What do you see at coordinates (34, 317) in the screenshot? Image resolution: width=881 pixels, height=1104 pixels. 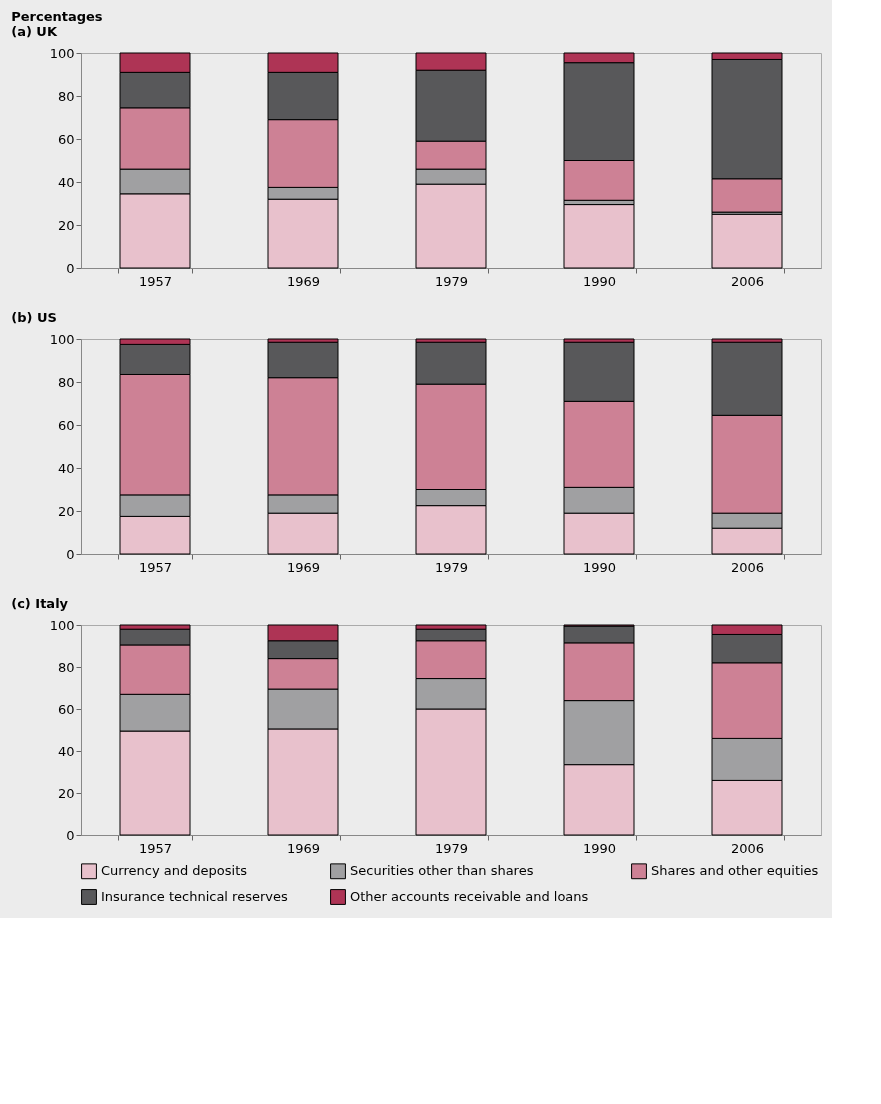 I see `chart-title: (b) US` at bounding box center [34, 317].